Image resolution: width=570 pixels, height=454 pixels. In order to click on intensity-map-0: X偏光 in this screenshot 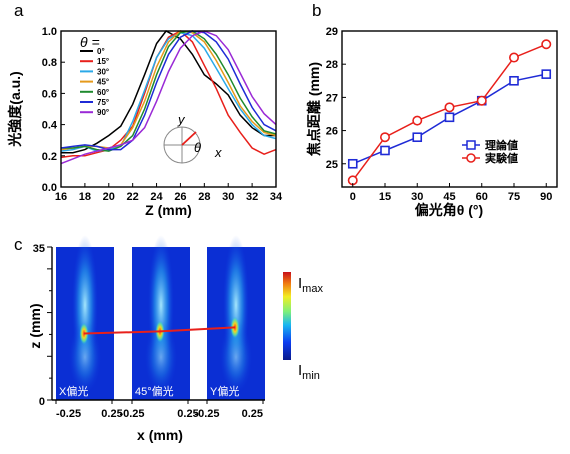, I will do `click(85, 317)`.